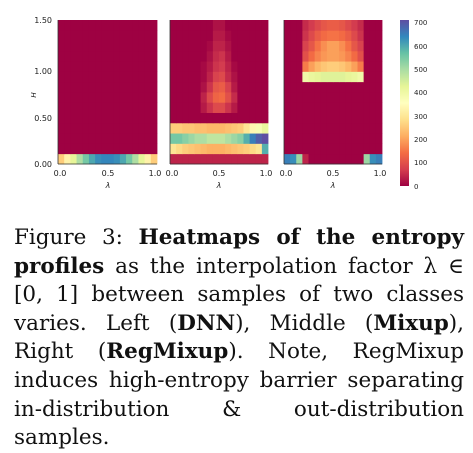 Image resolution: width=473 pixels, height=453 pixels. Describe the element at coordinates (304, 323) in the screenshot. I see `caption-text: ), Middle (` at that location.